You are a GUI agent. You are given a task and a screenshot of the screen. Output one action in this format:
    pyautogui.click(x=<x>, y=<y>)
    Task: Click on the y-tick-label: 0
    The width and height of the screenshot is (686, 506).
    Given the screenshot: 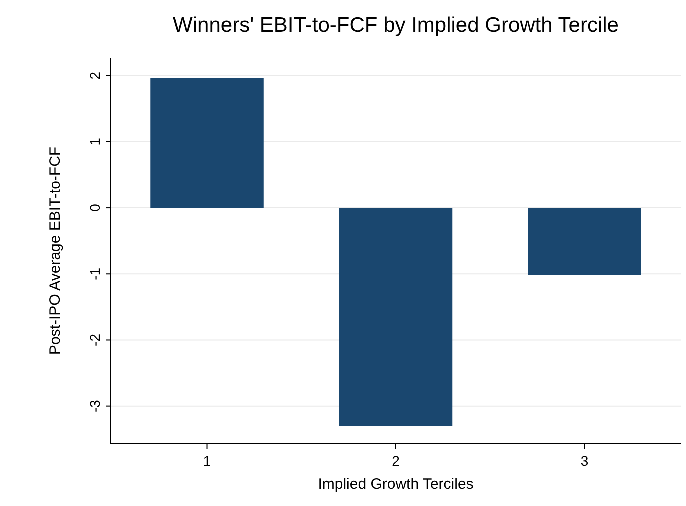 What is the action you would take?
    pyautogui.click(x=95, y=208)
    